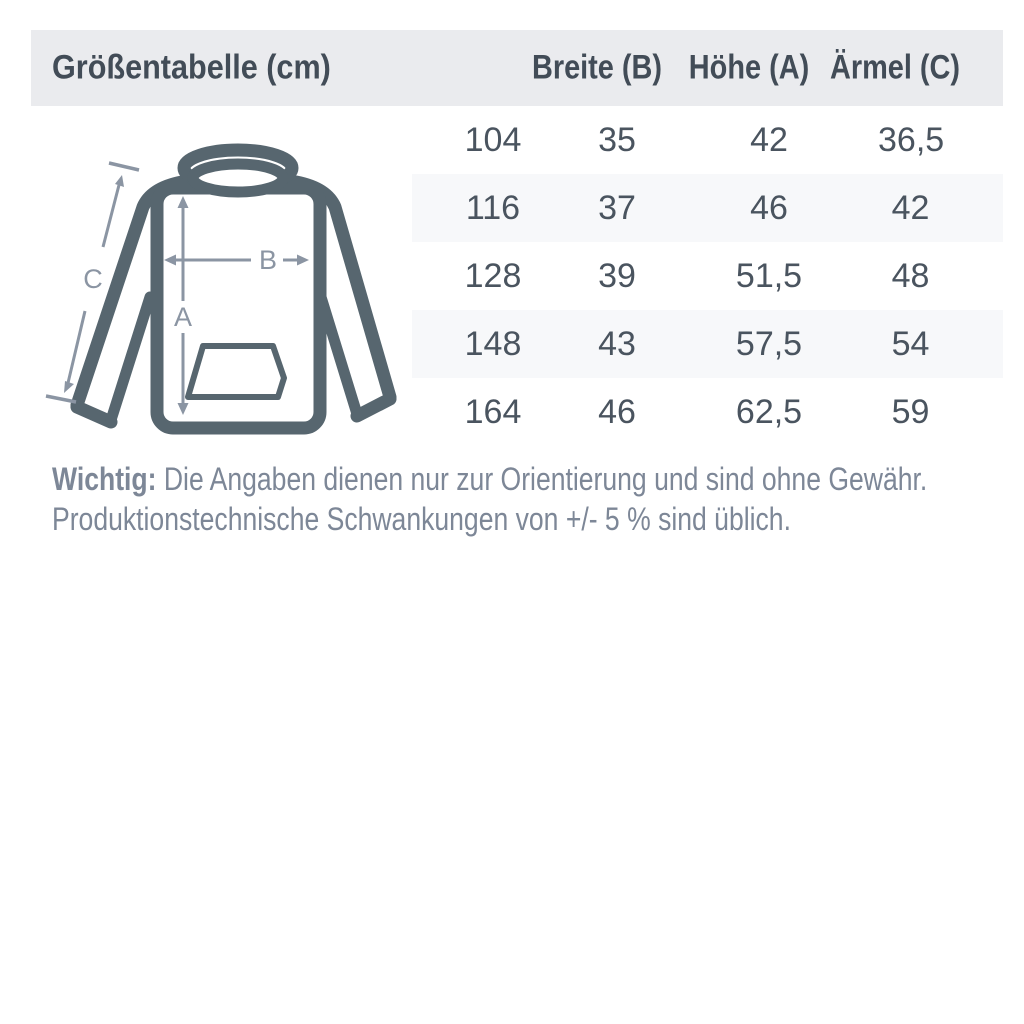 The image size is (1024, 1024). Describe the element at coordinates (493, 207) in the screenshot. I see `cell-size: 116` at that location.